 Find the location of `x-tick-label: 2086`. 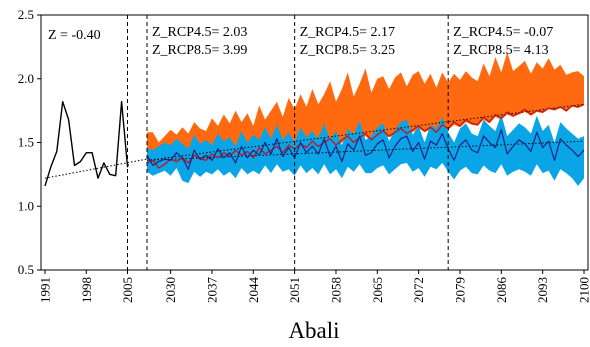

x-tick-label: 2086 is located at coordinates (501, 290).